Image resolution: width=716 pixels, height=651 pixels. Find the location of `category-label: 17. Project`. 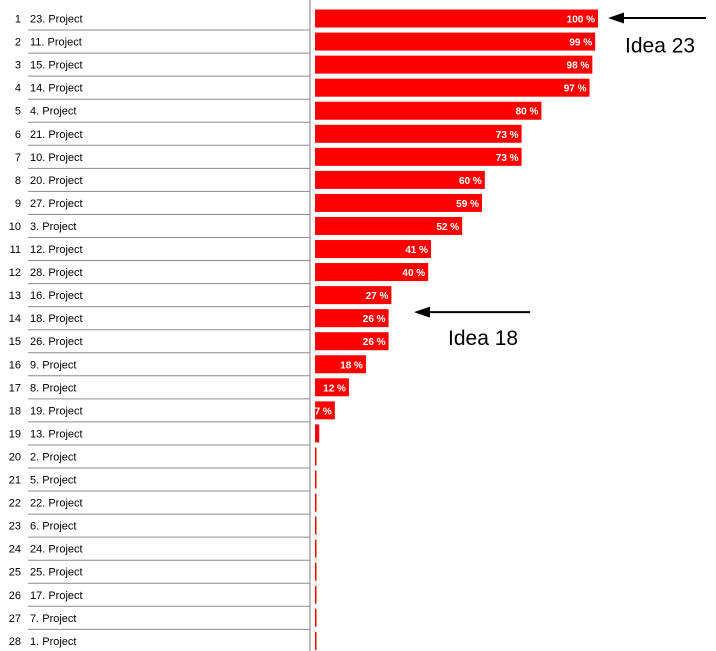

category-label: 17. Project is located at coordinates (56, 596).